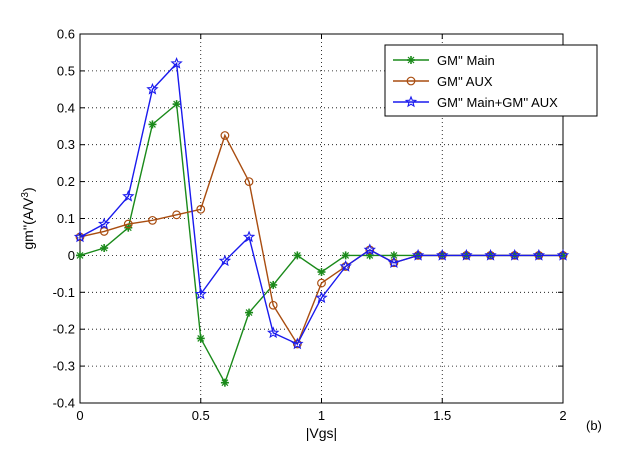 The image size is (623, 455). I want to click on y-axis-label-text: gm''(A/V, so click(28, 223).